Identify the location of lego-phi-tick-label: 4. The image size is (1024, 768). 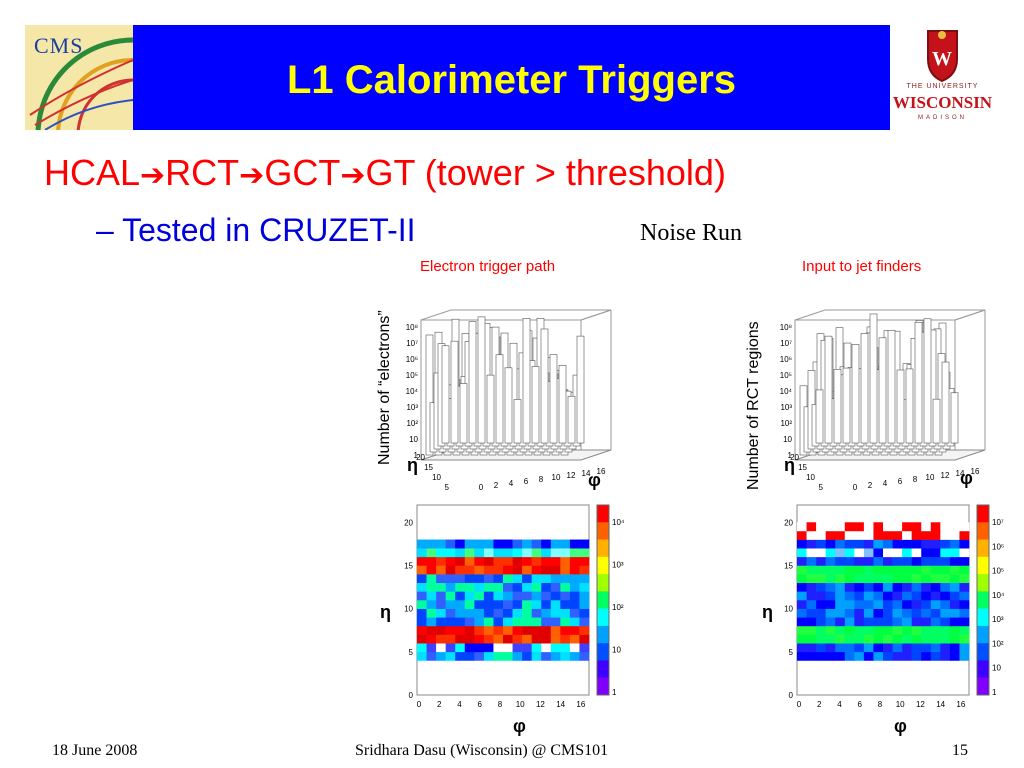
(511, 483).